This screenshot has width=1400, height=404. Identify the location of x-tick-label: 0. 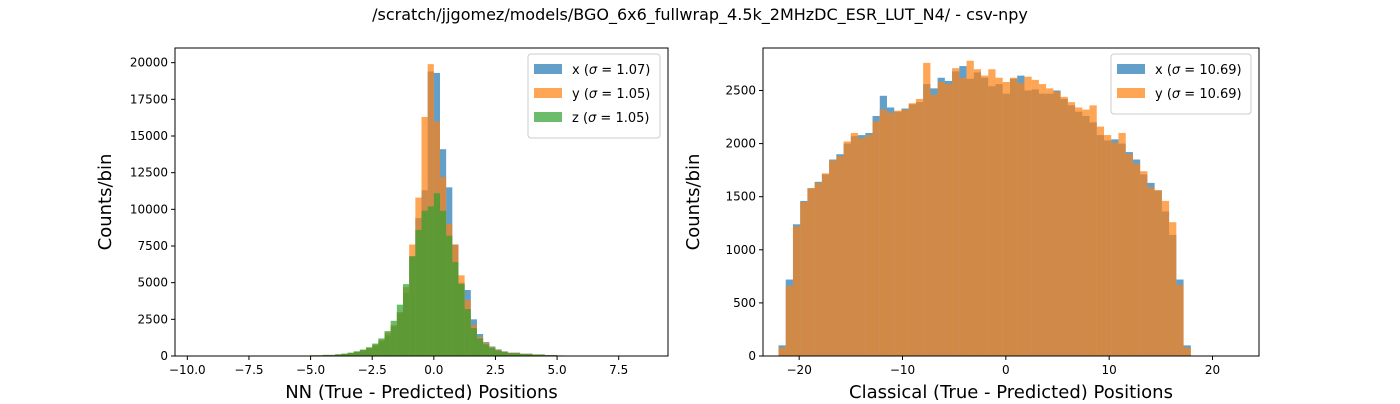
(1006, 370).